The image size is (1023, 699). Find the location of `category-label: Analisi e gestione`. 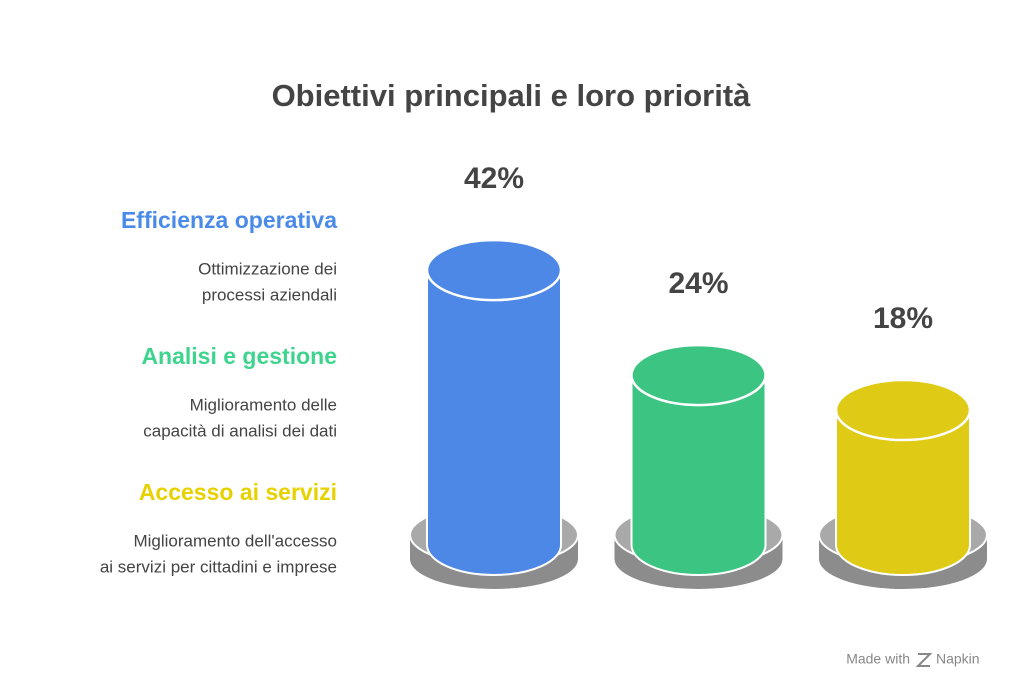

category-label: Analisi e gestione is located at coordinates (239, 356).